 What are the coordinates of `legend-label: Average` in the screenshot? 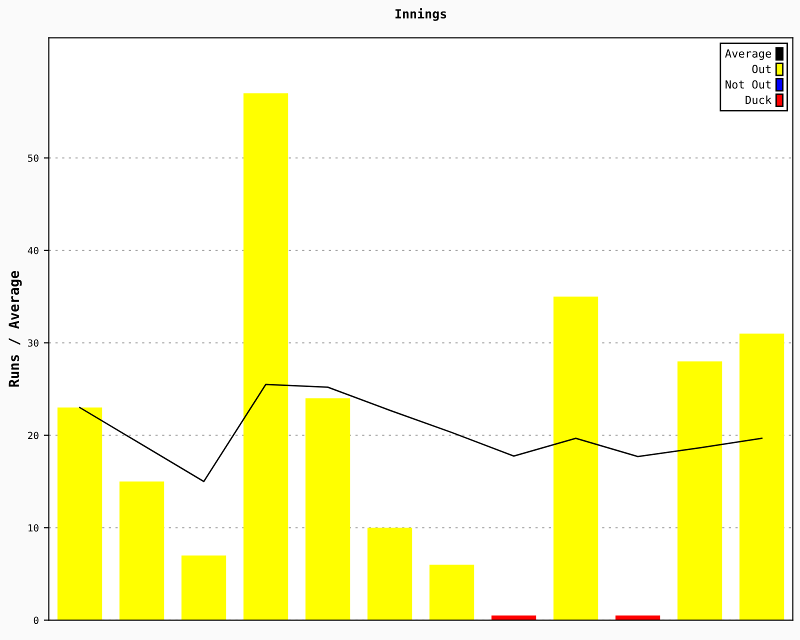 It's located at (748, 54).